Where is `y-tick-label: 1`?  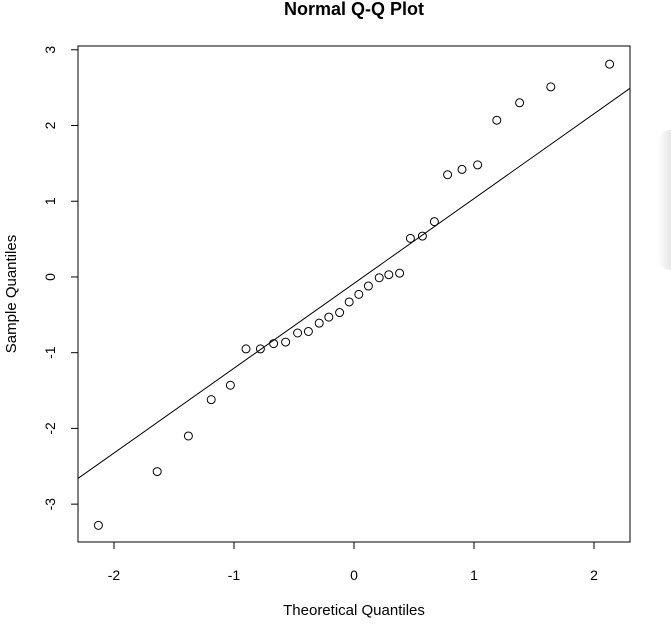
y-tick-label: 1 is located at coordinates (50, 201).